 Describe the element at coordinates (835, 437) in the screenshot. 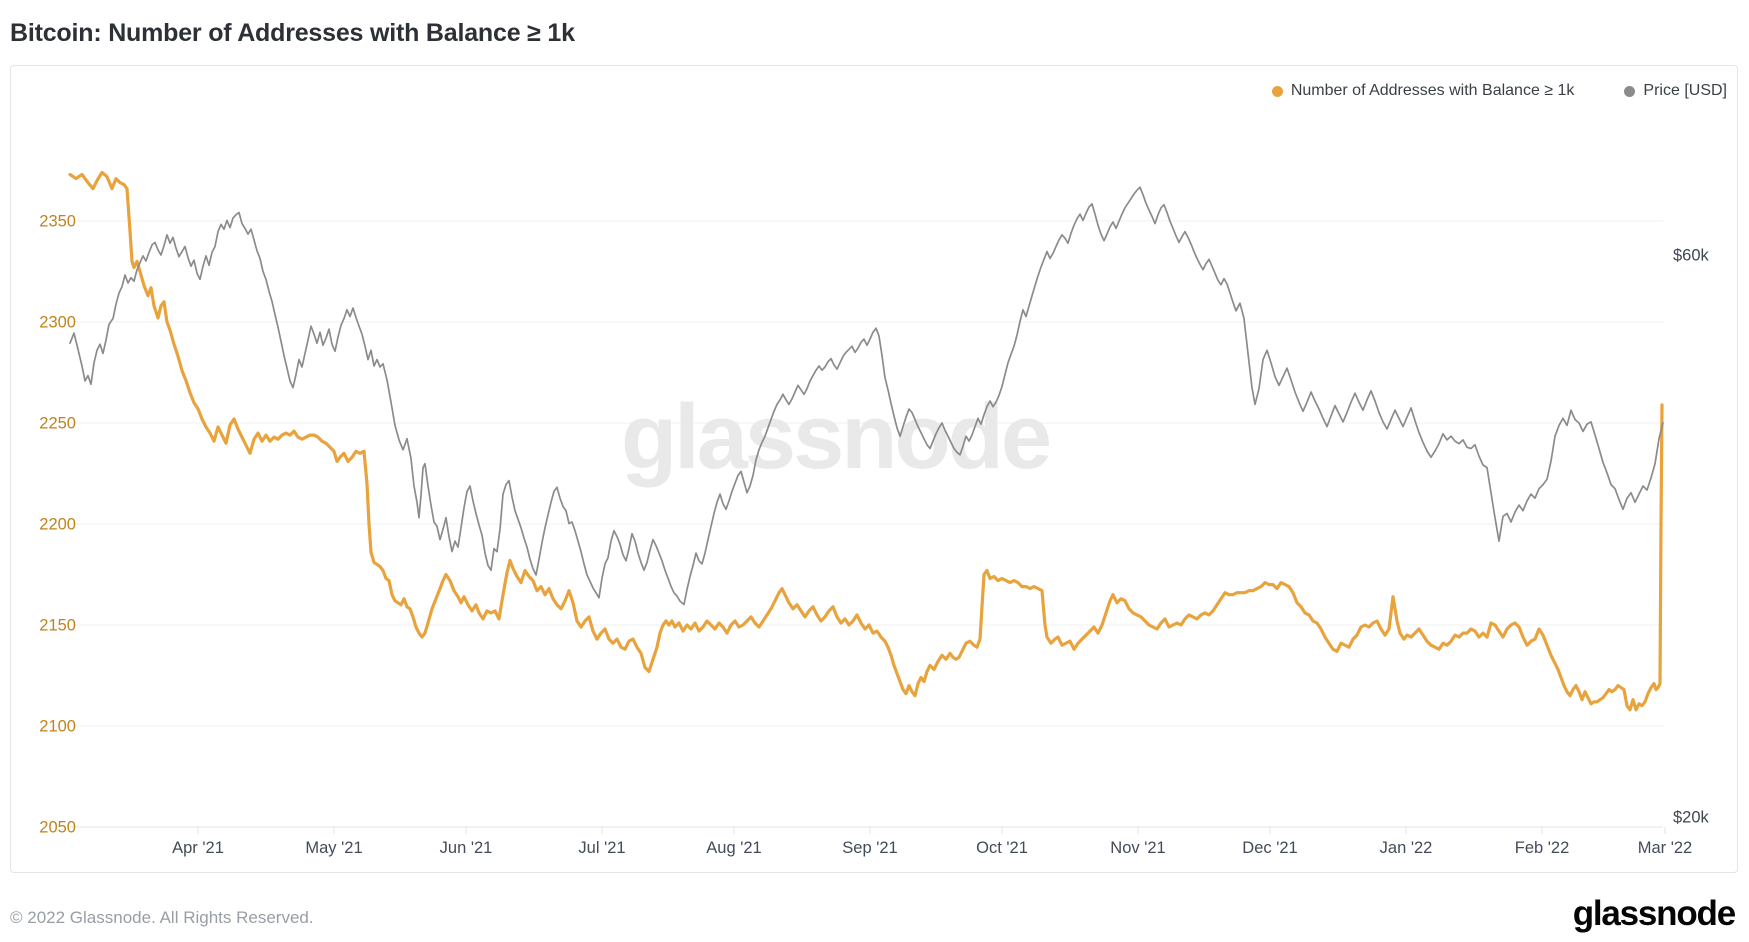

I see `glassnode-watermark: glassnode` at that location.